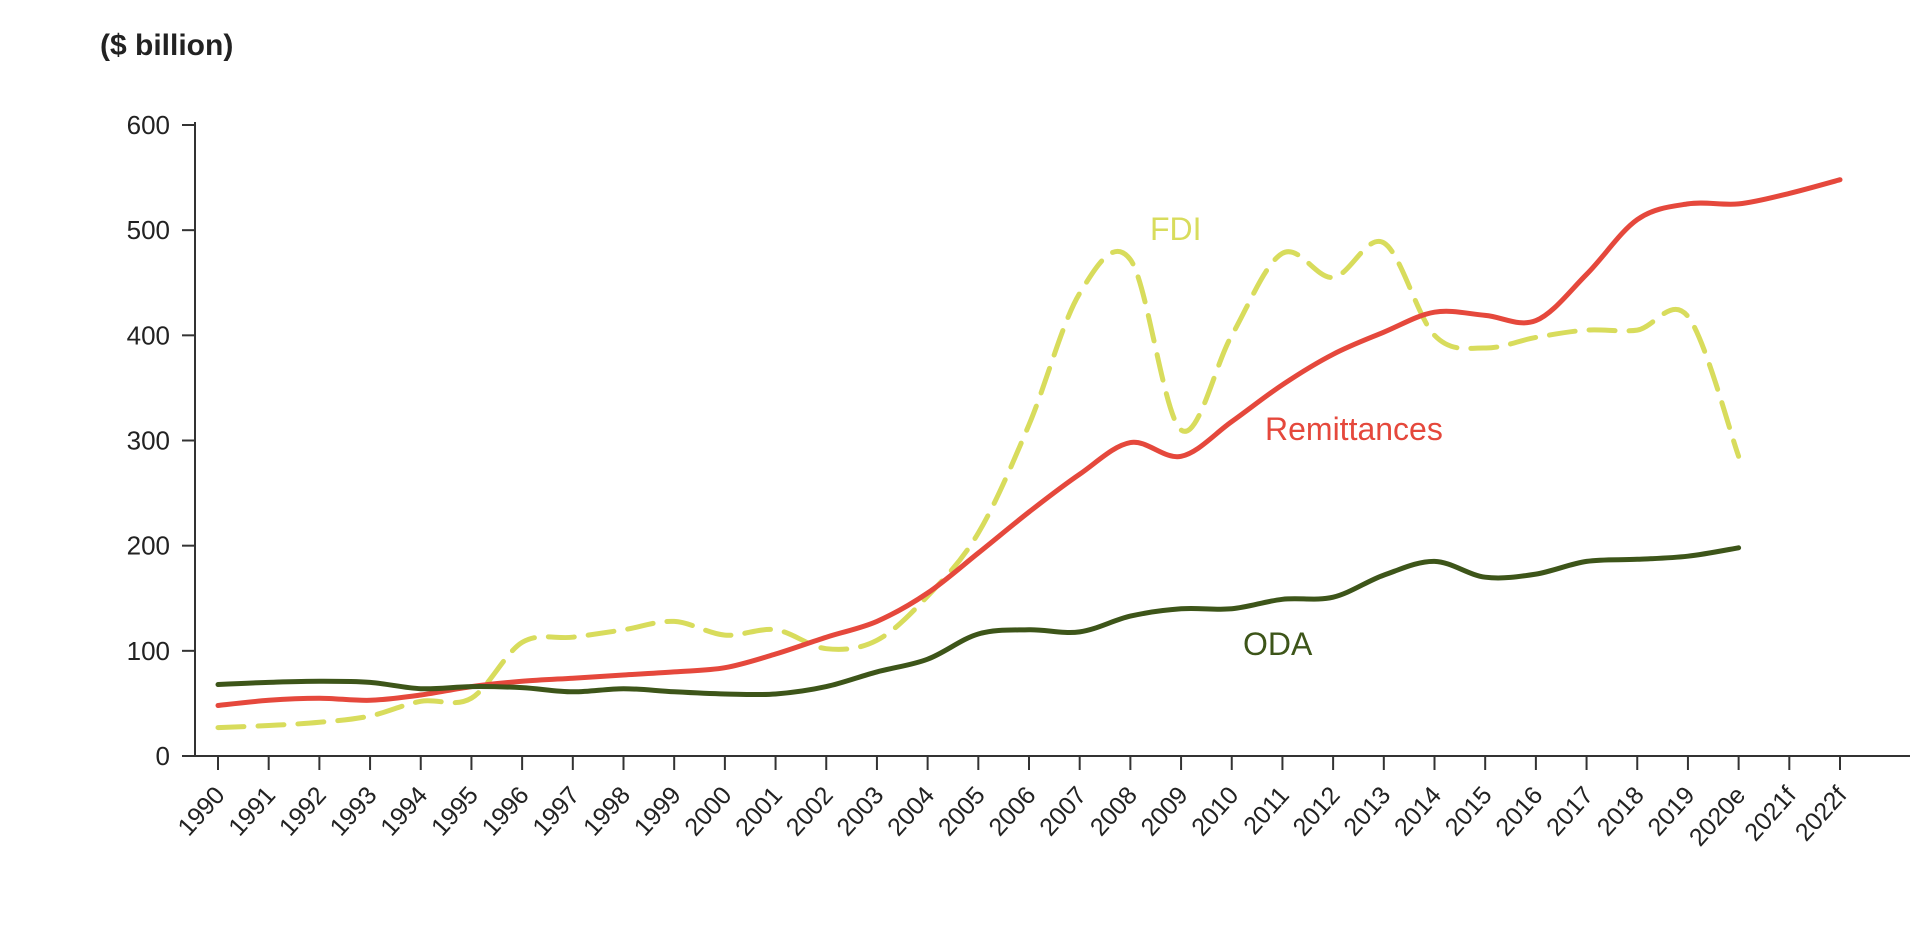 The height and width of the screenshot is (933, 1920). I want to click on x-tick-label: 2002, so click(810, 811).